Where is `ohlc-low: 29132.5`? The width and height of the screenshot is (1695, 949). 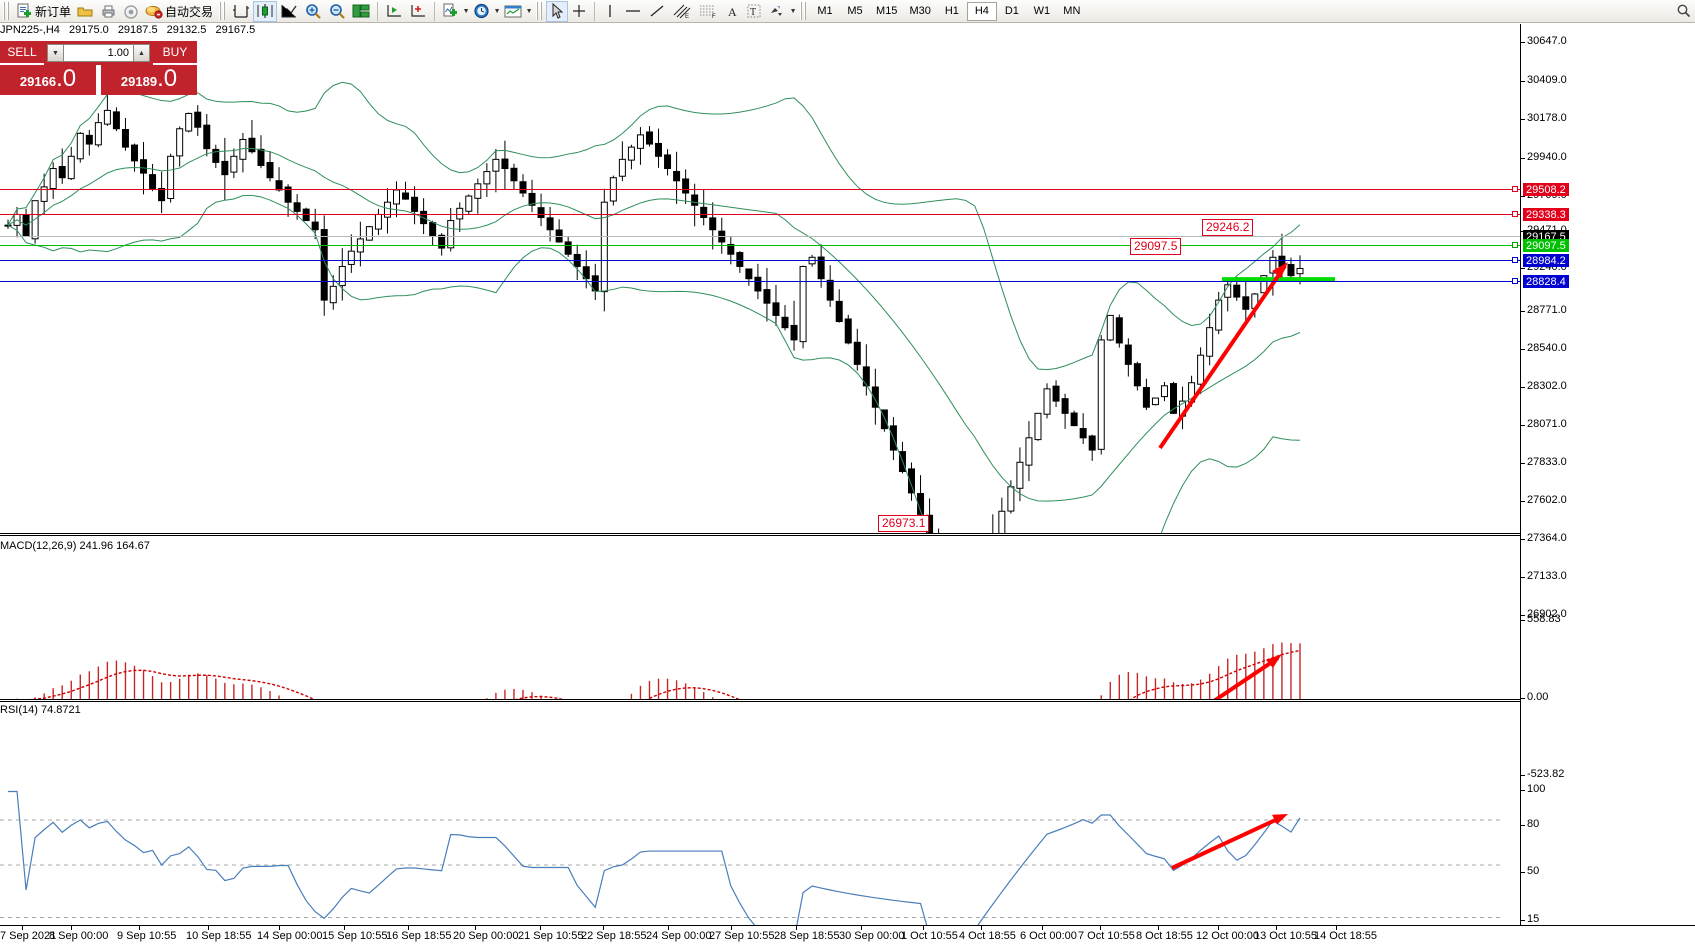 ohlc-low: 29132.5 is located at coordinates (186, 30).